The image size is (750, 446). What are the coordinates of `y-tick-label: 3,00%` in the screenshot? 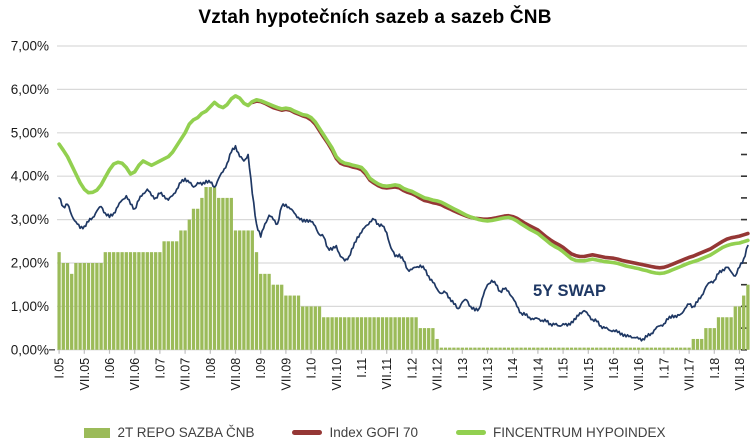 It's located at (30, 219).